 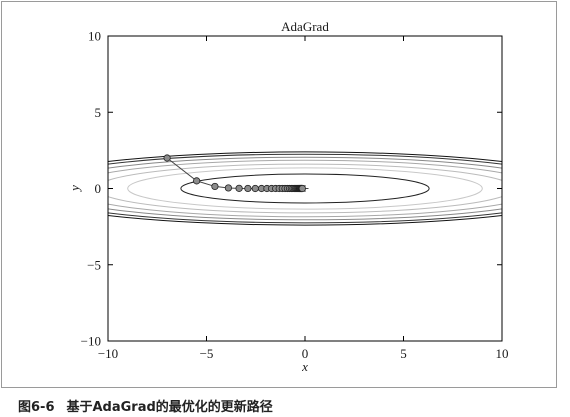 I want to click on x-tick-label: 0, so click(x=305, y=353).